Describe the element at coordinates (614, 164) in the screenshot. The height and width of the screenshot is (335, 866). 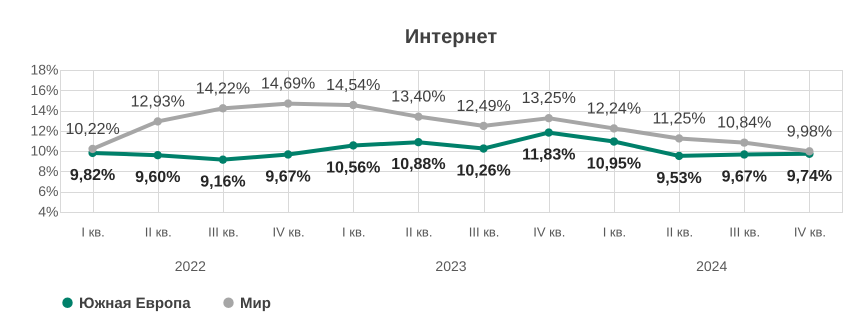
I see `data-label: 10,95%` at that location.